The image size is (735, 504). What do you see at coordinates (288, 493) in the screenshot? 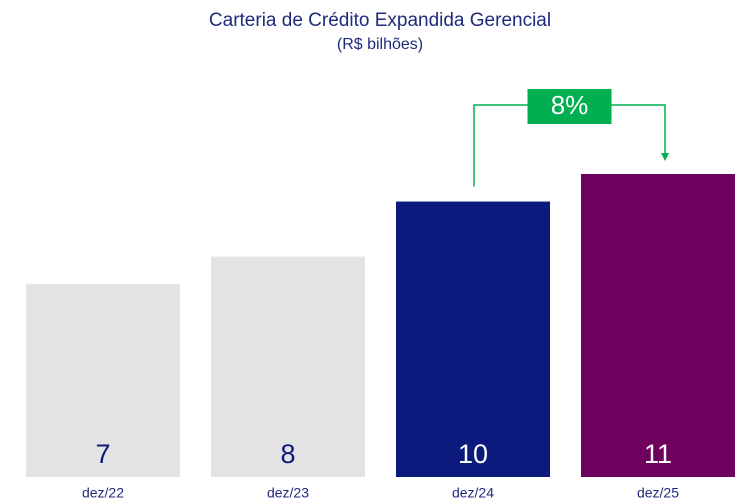
I see `x-tick-label: dez/23` at bounding box center [288, 493].